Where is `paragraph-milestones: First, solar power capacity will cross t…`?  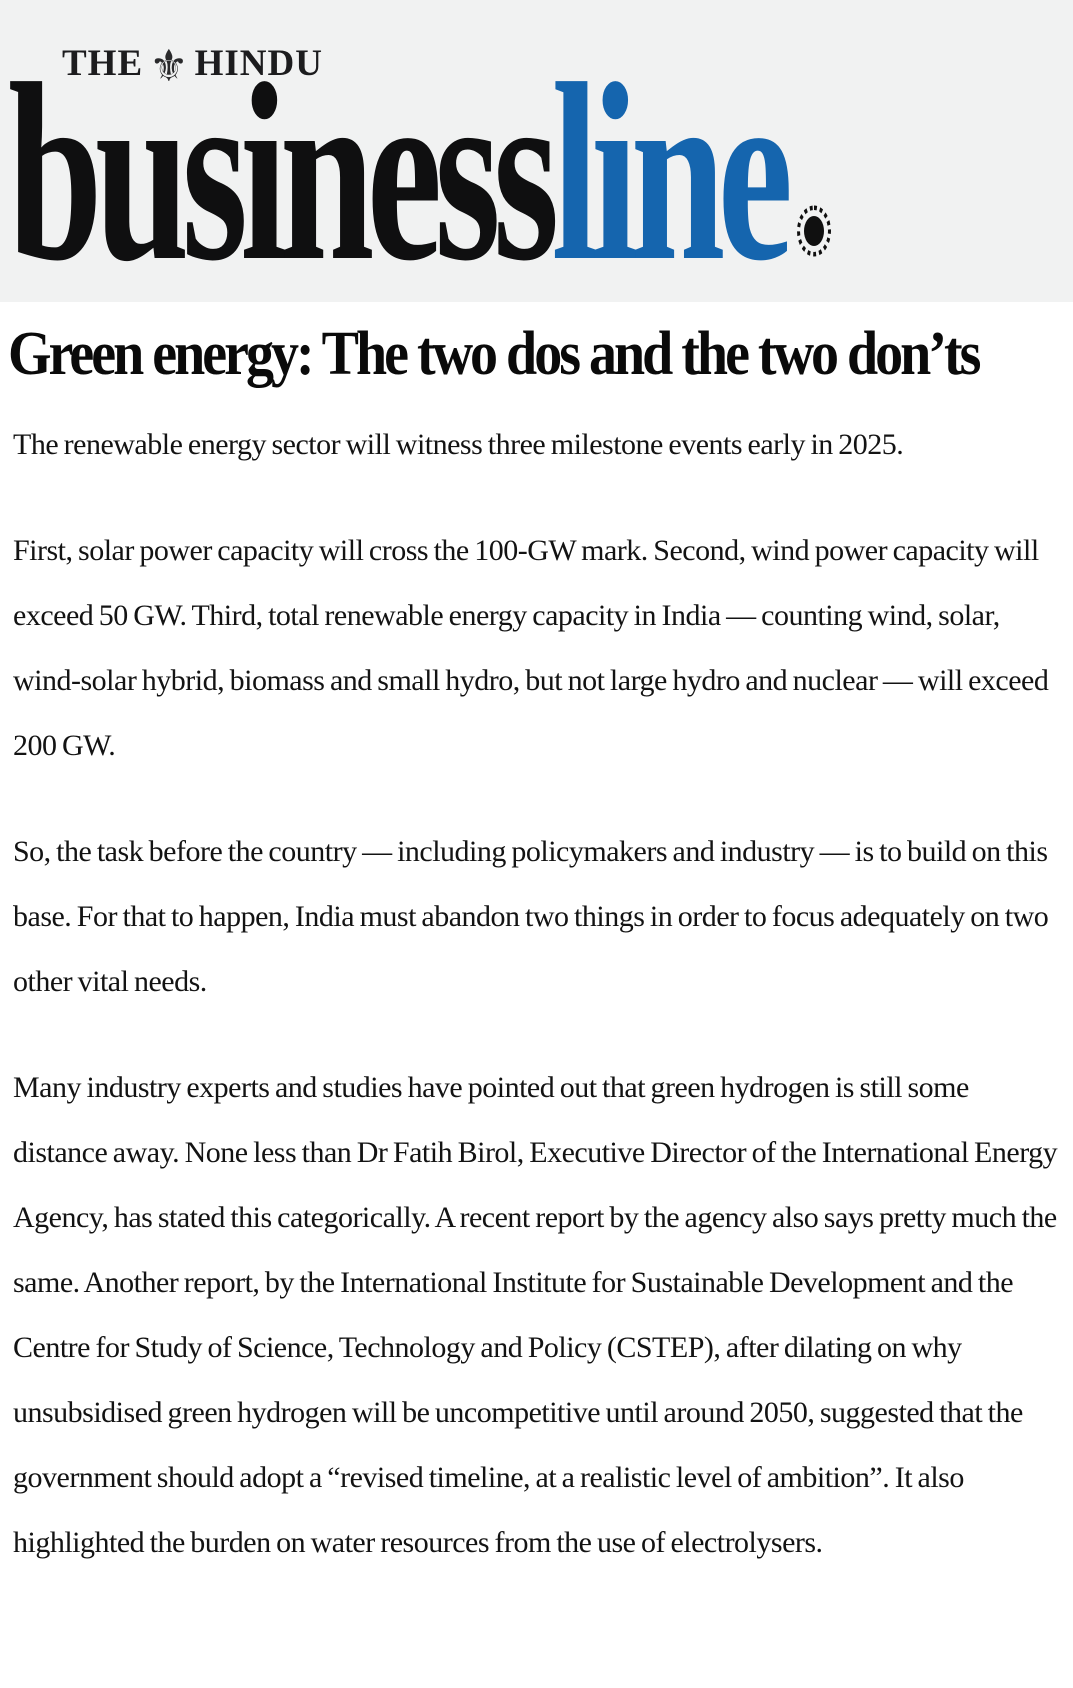
paragraph-milestones: First, solar power capacity will cross t… is located at coordinates (531, 648).